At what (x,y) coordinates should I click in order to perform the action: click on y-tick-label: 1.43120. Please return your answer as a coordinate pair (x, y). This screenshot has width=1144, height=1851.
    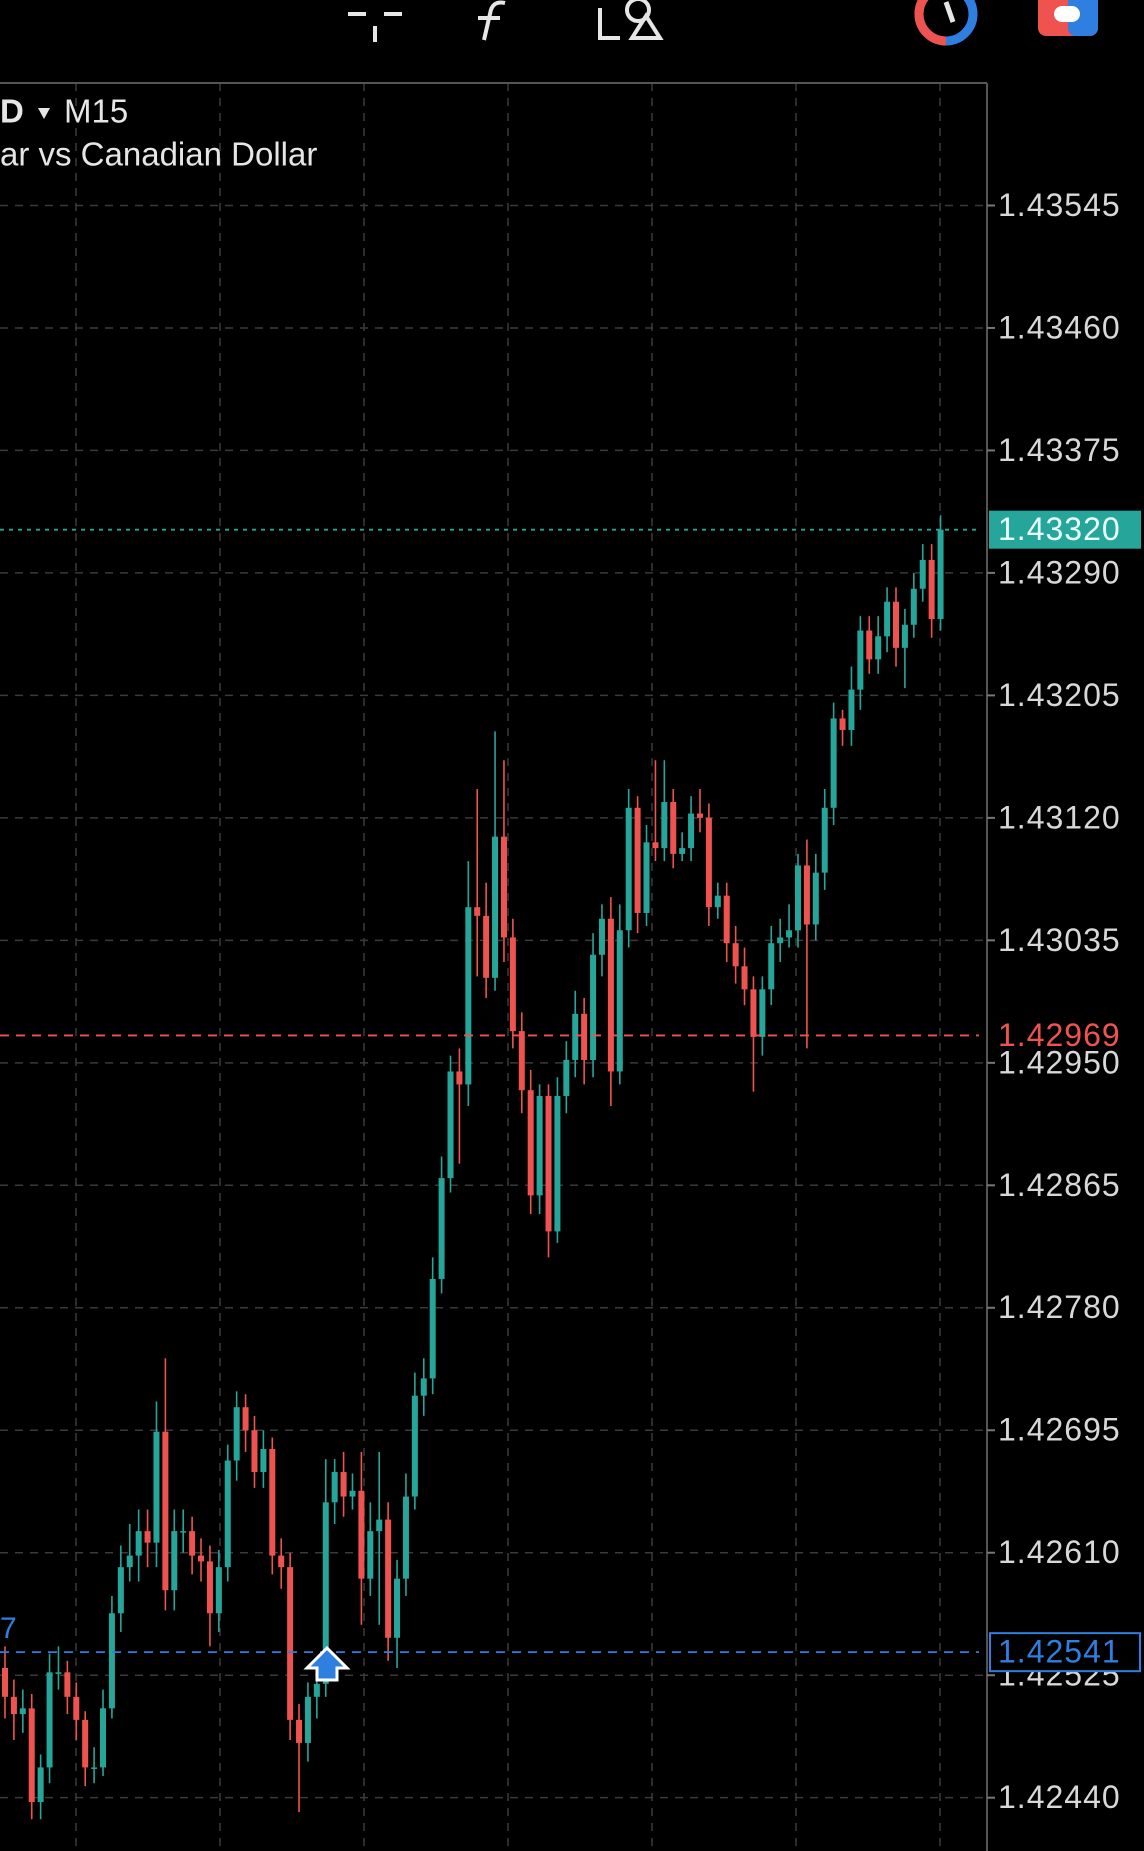
    Looking at the image, I should click on (1059, 817).